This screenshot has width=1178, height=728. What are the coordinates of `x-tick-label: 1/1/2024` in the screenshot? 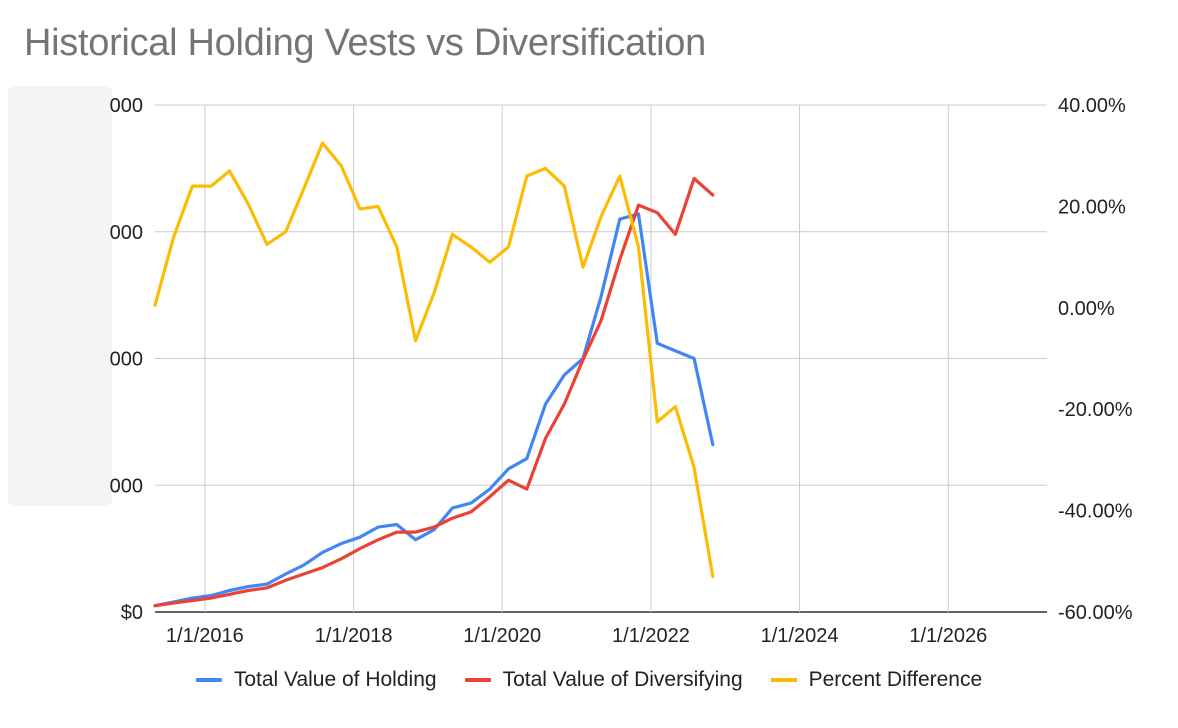 It's located at (800, 636).